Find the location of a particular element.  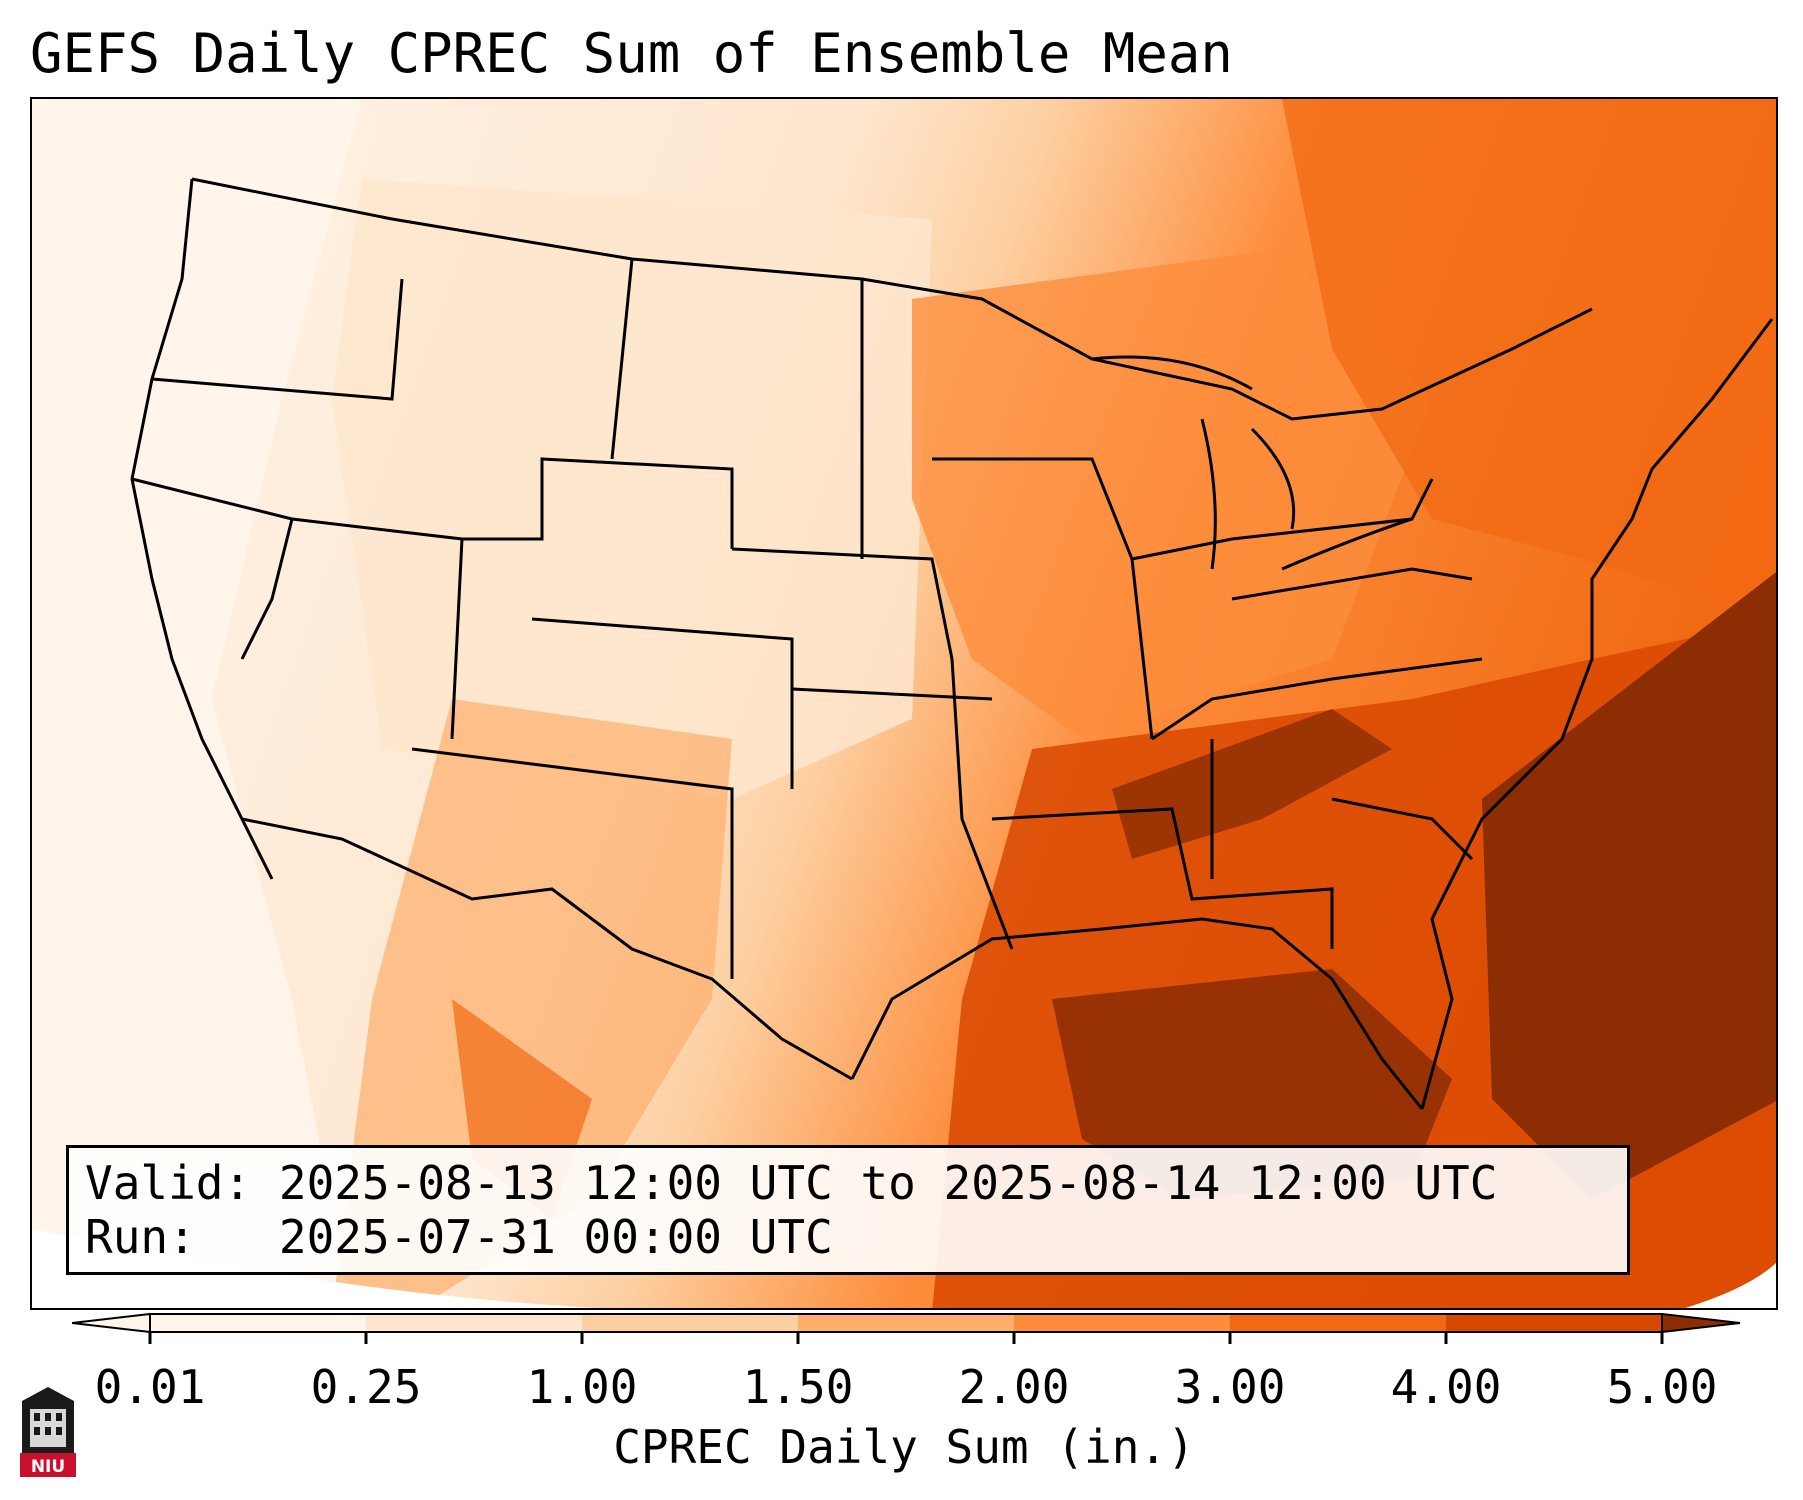

colorbar-tick-label: 4.00 is located at coordinates (1446, 1387).